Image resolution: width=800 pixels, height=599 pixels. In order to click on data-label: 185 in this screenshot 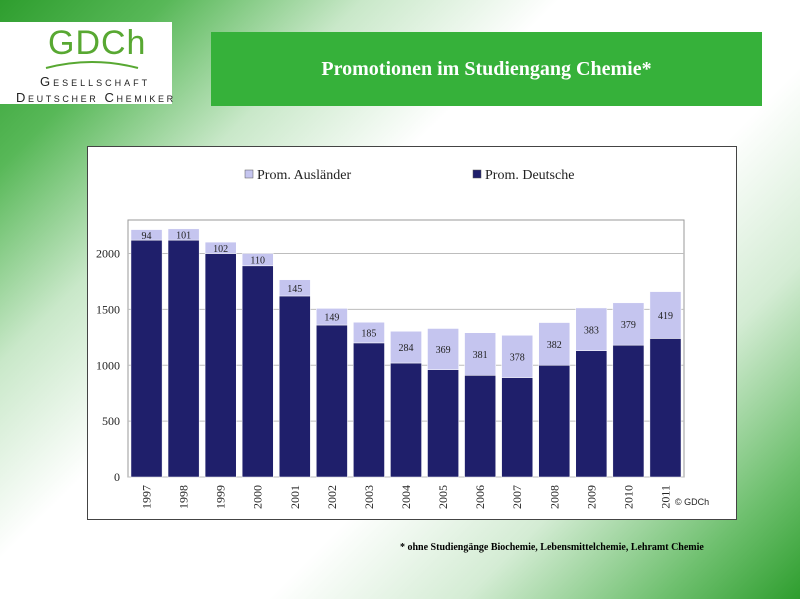, I will do `click(368, 334)`.